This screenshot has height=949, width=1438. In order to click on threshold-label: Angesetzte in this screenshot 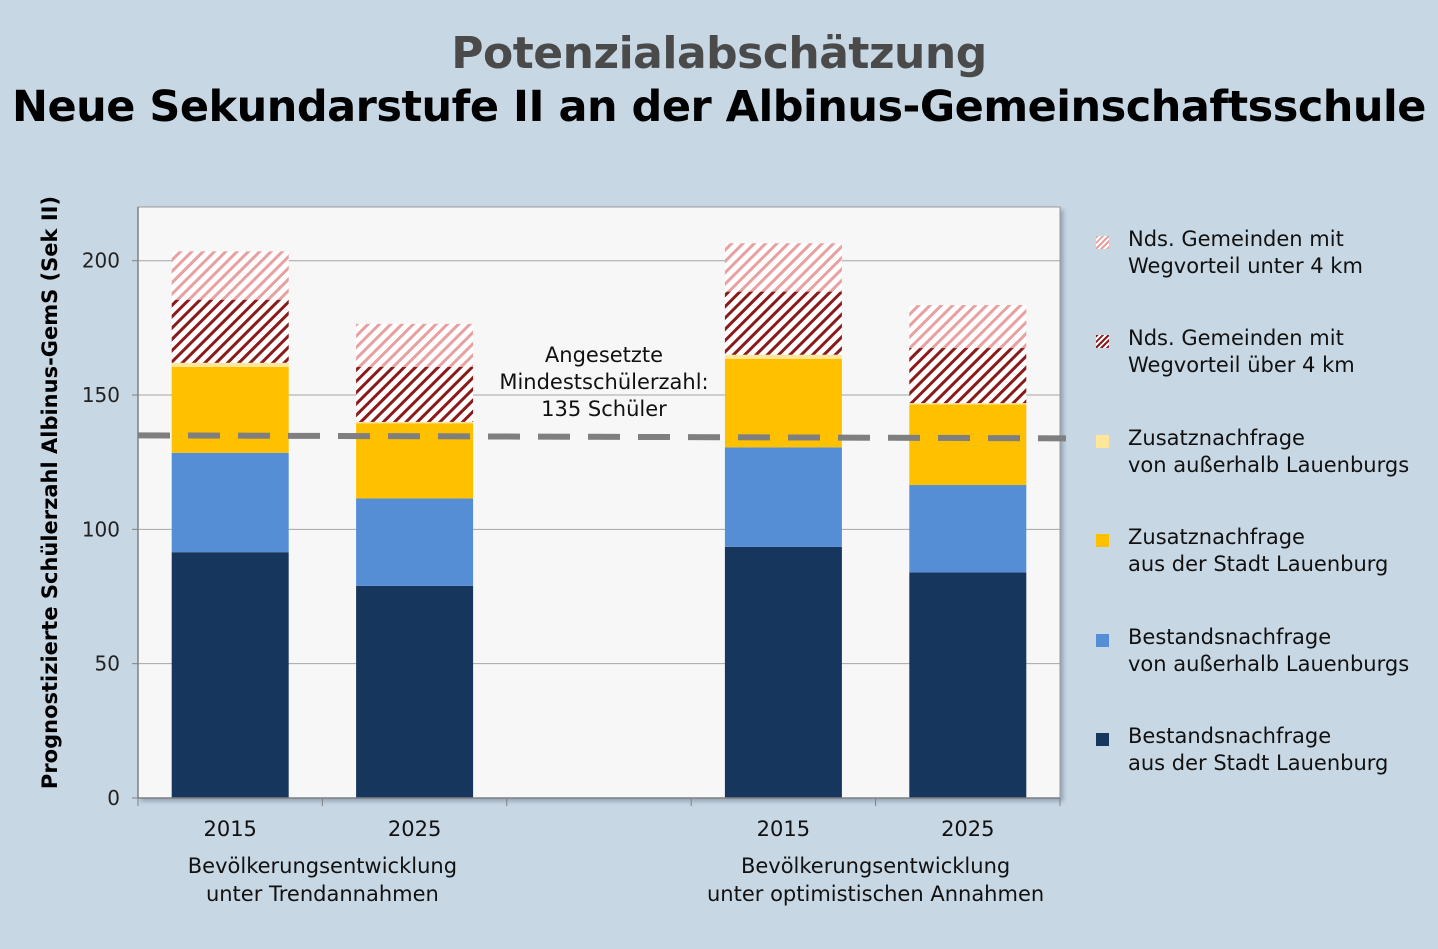, I will do `click(604, 355)`.